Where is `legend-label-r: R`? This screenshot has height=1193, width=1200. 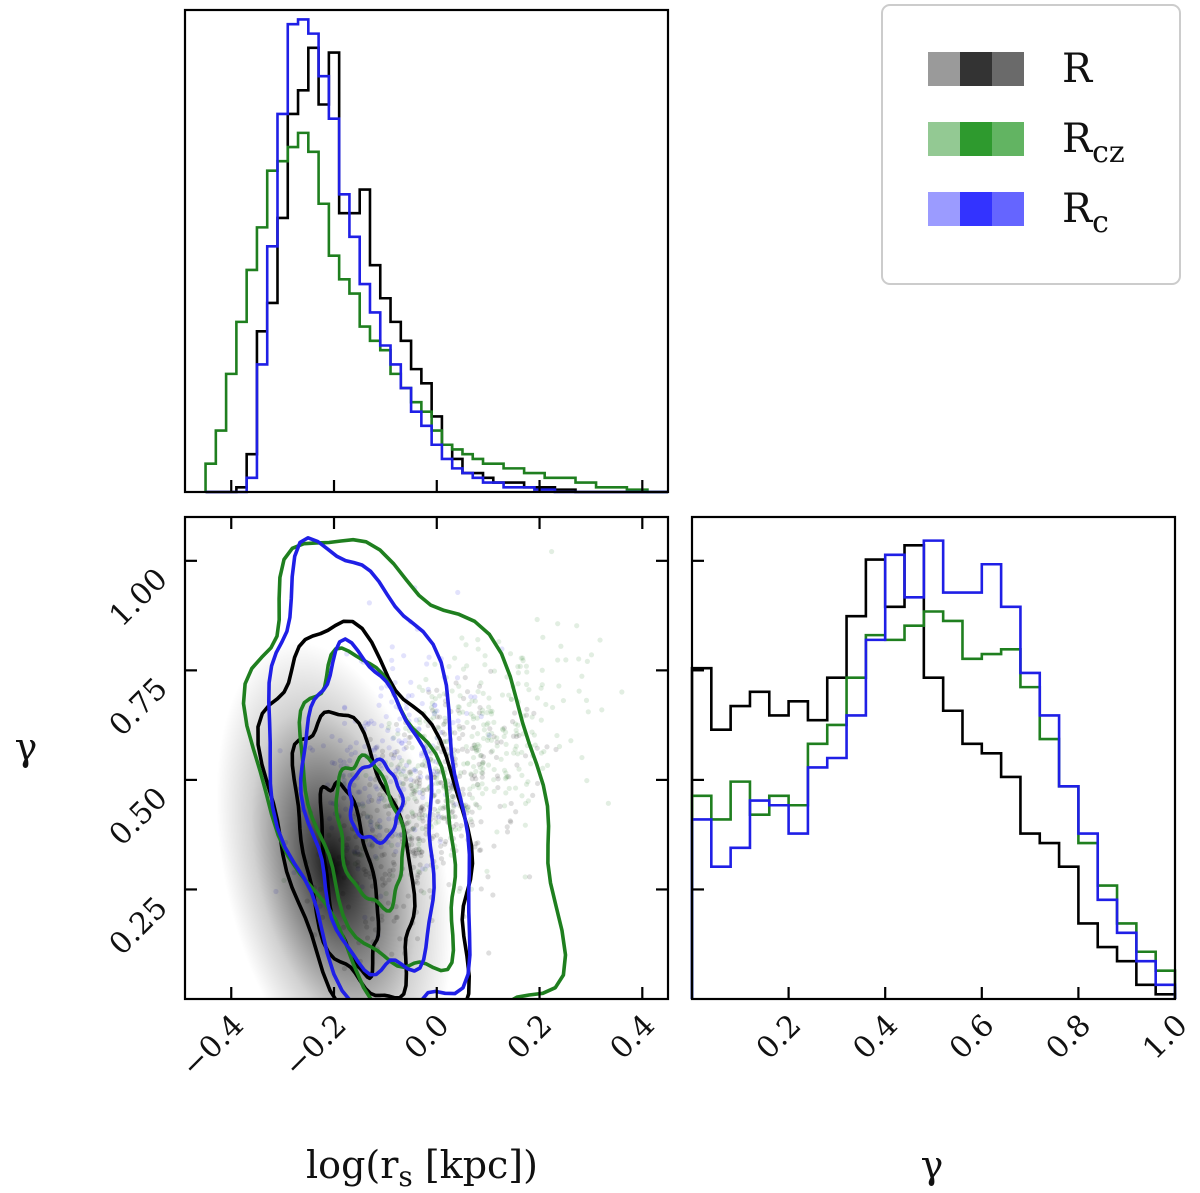 legend-label-r: R is located at coordinates (1078, 69).